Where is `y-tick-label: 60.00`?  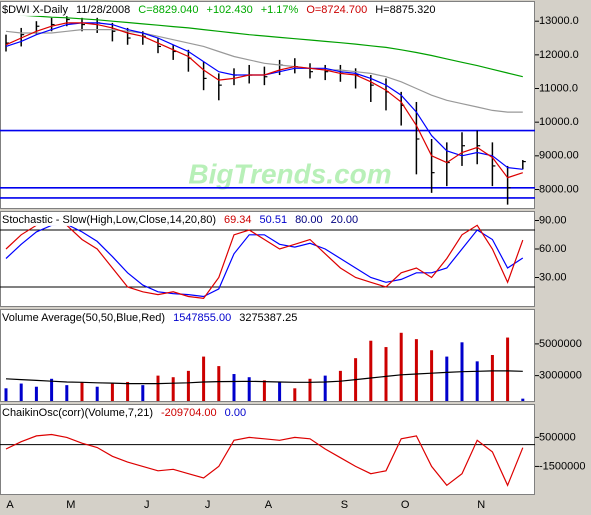 y-tick-label: 60.00 is located at coordinates (553, 249).